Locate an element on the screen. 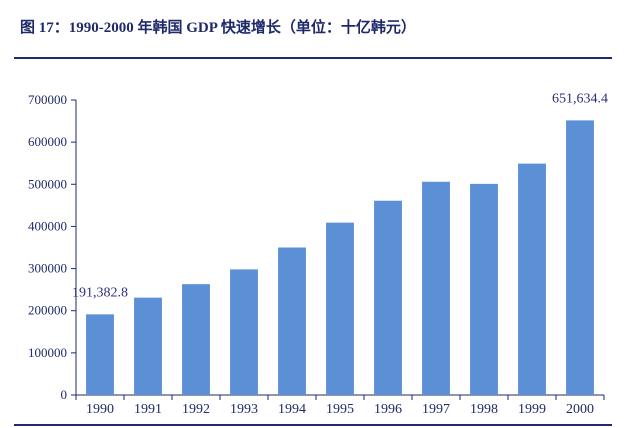  top-rule is located at coordinates (313, 58).